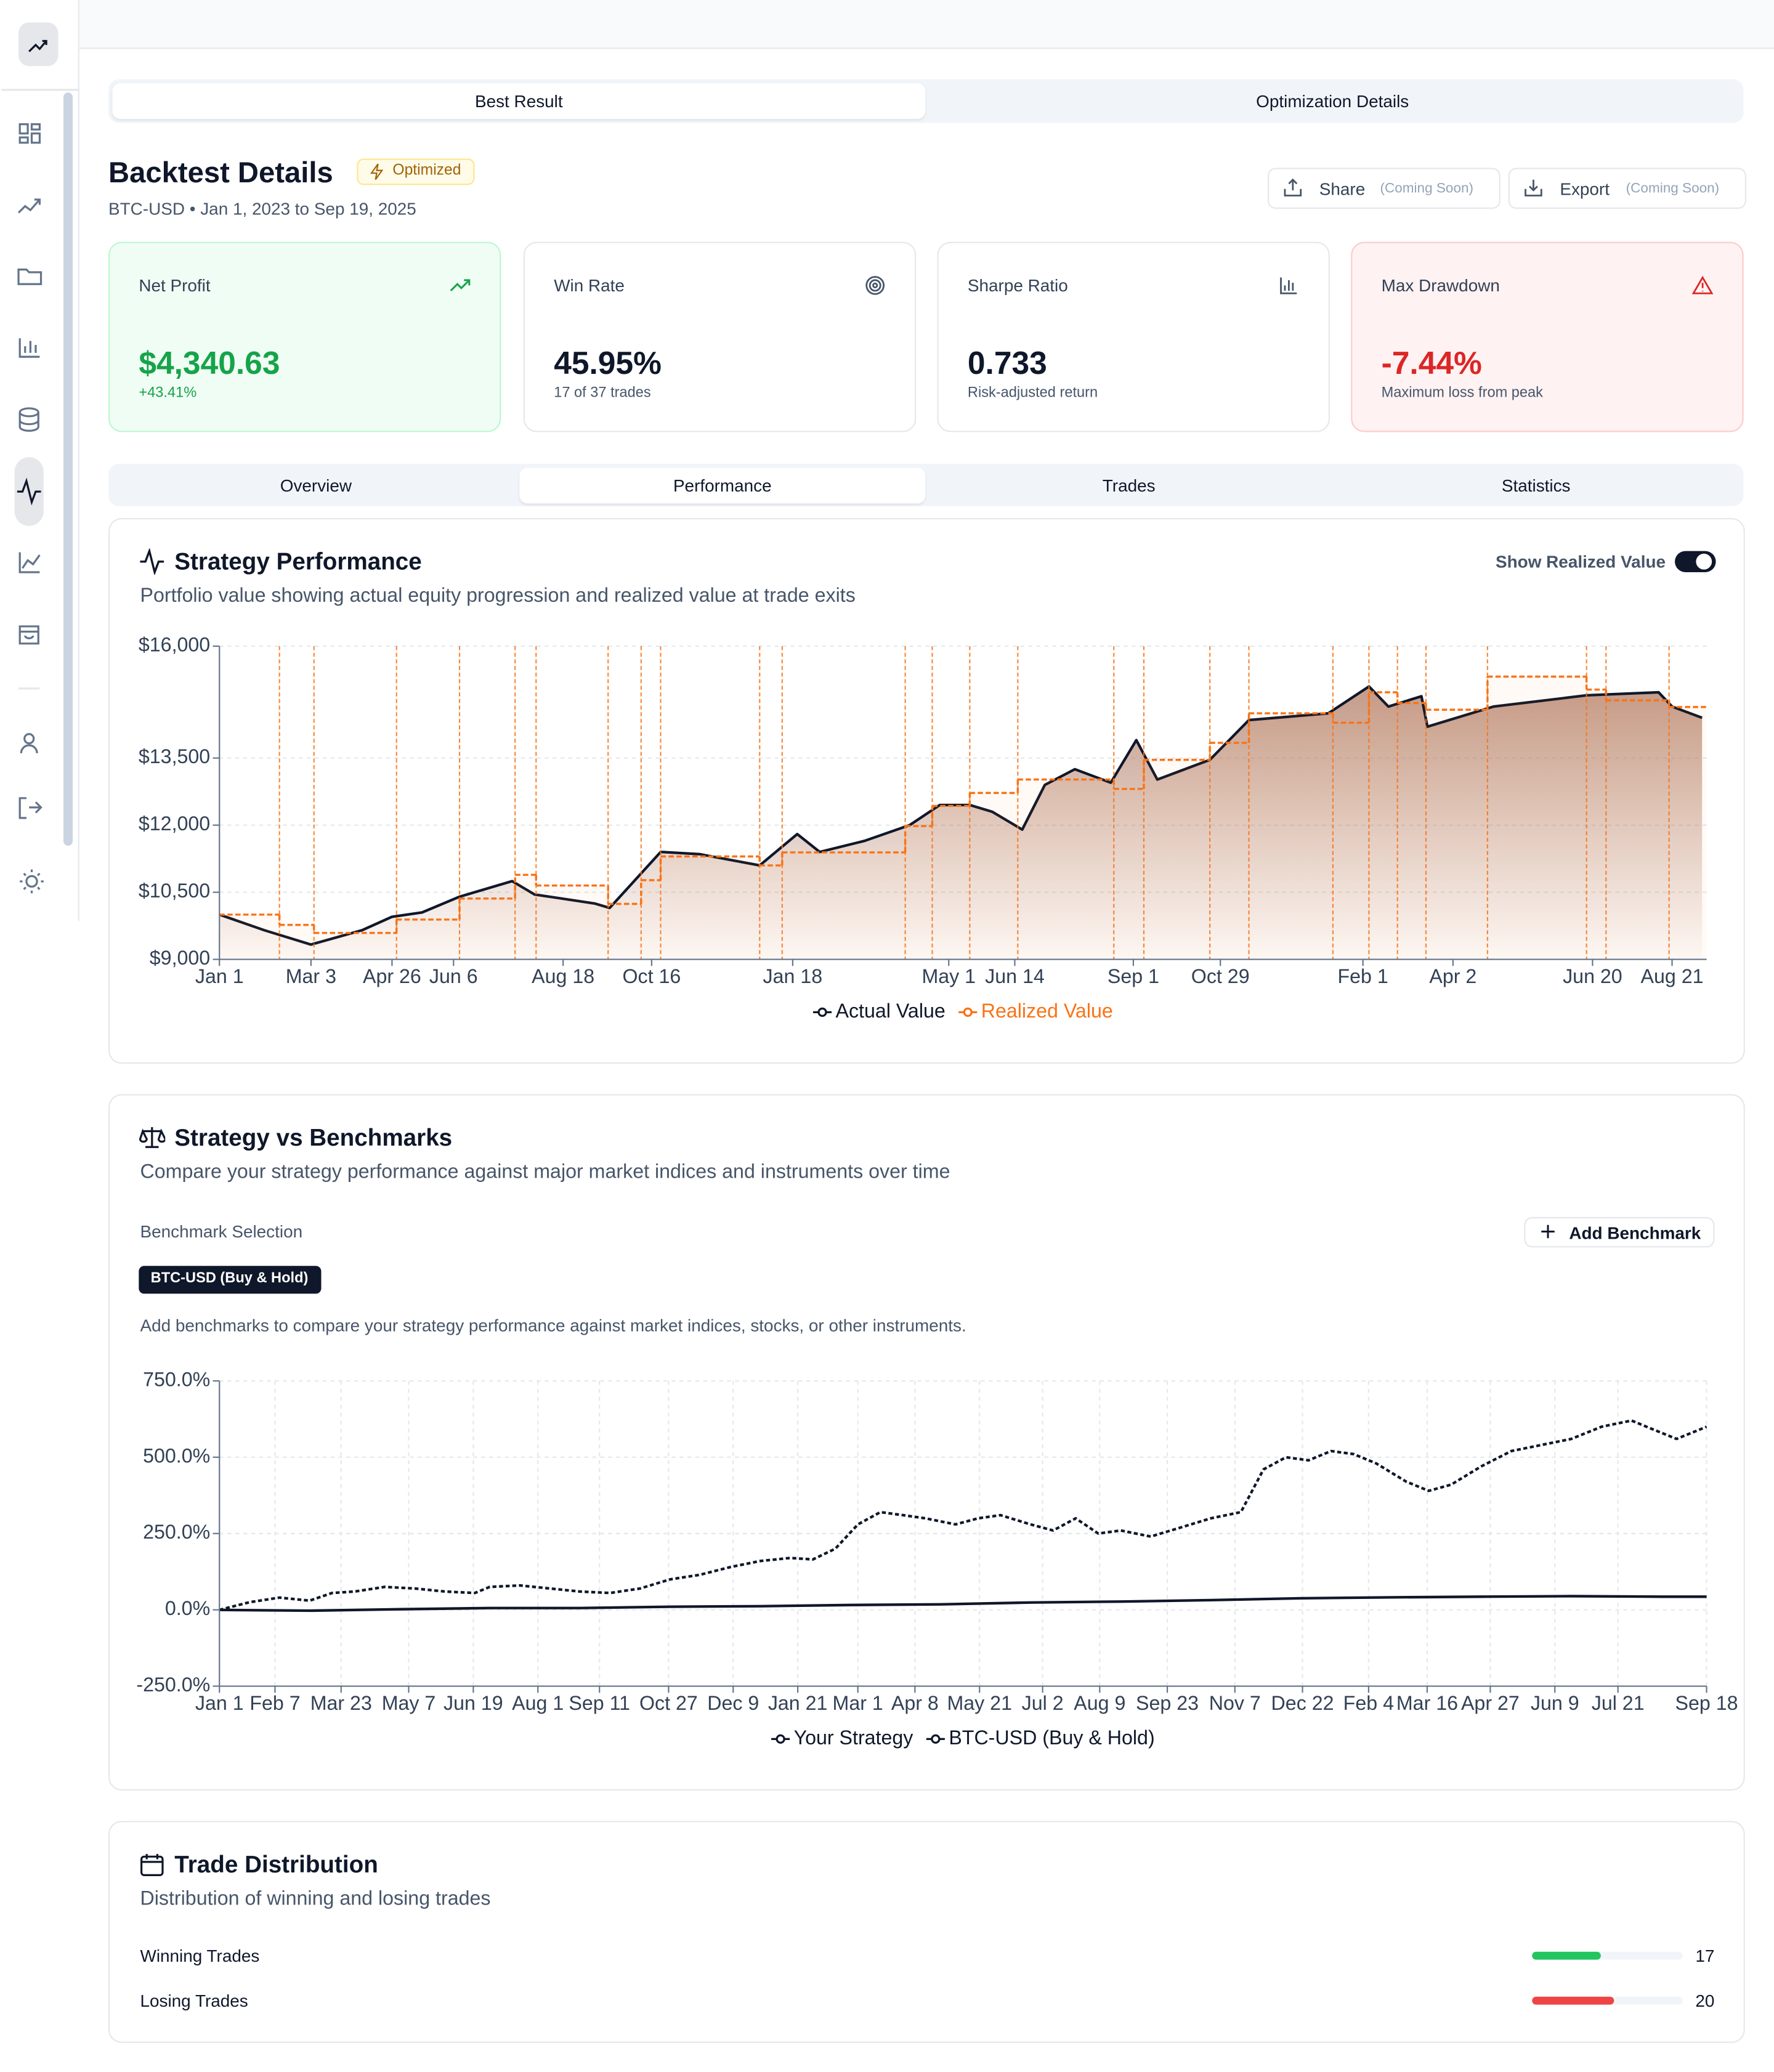 Image resolution: width=1774 pixels, height=2072 pixels. Describe the element at coordinates (28, 635) in the screenshot. I see `nav-box` at that location.